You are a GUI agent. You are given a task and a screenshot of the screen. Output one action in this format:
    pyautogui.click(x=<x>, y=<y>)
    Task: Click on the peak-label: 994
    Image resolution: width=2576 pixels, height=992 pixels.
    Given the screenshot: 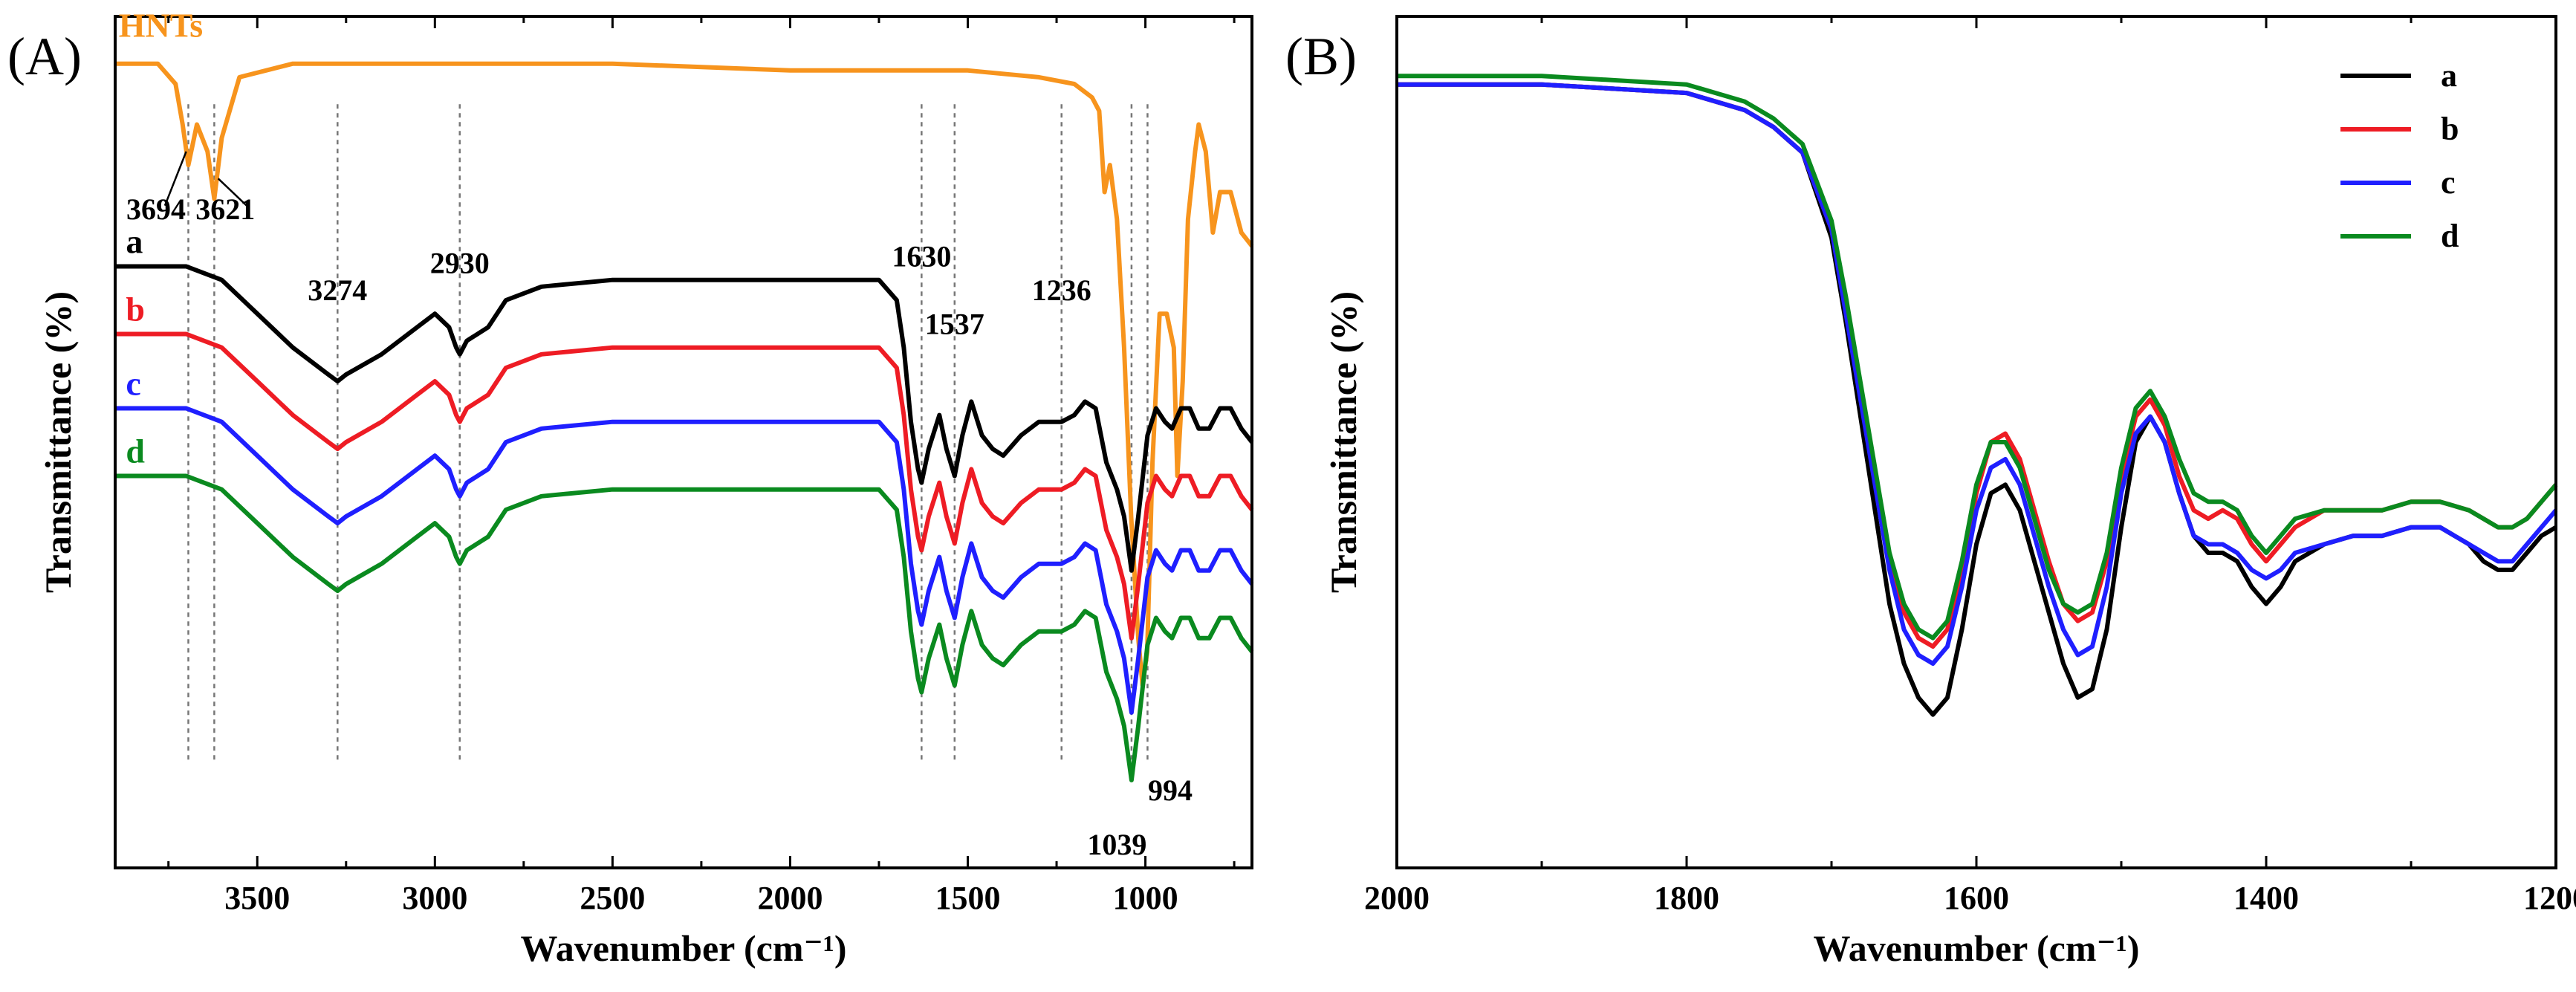 What is the action you would take?
    pyautogui.click(x=1170, y=790)
    